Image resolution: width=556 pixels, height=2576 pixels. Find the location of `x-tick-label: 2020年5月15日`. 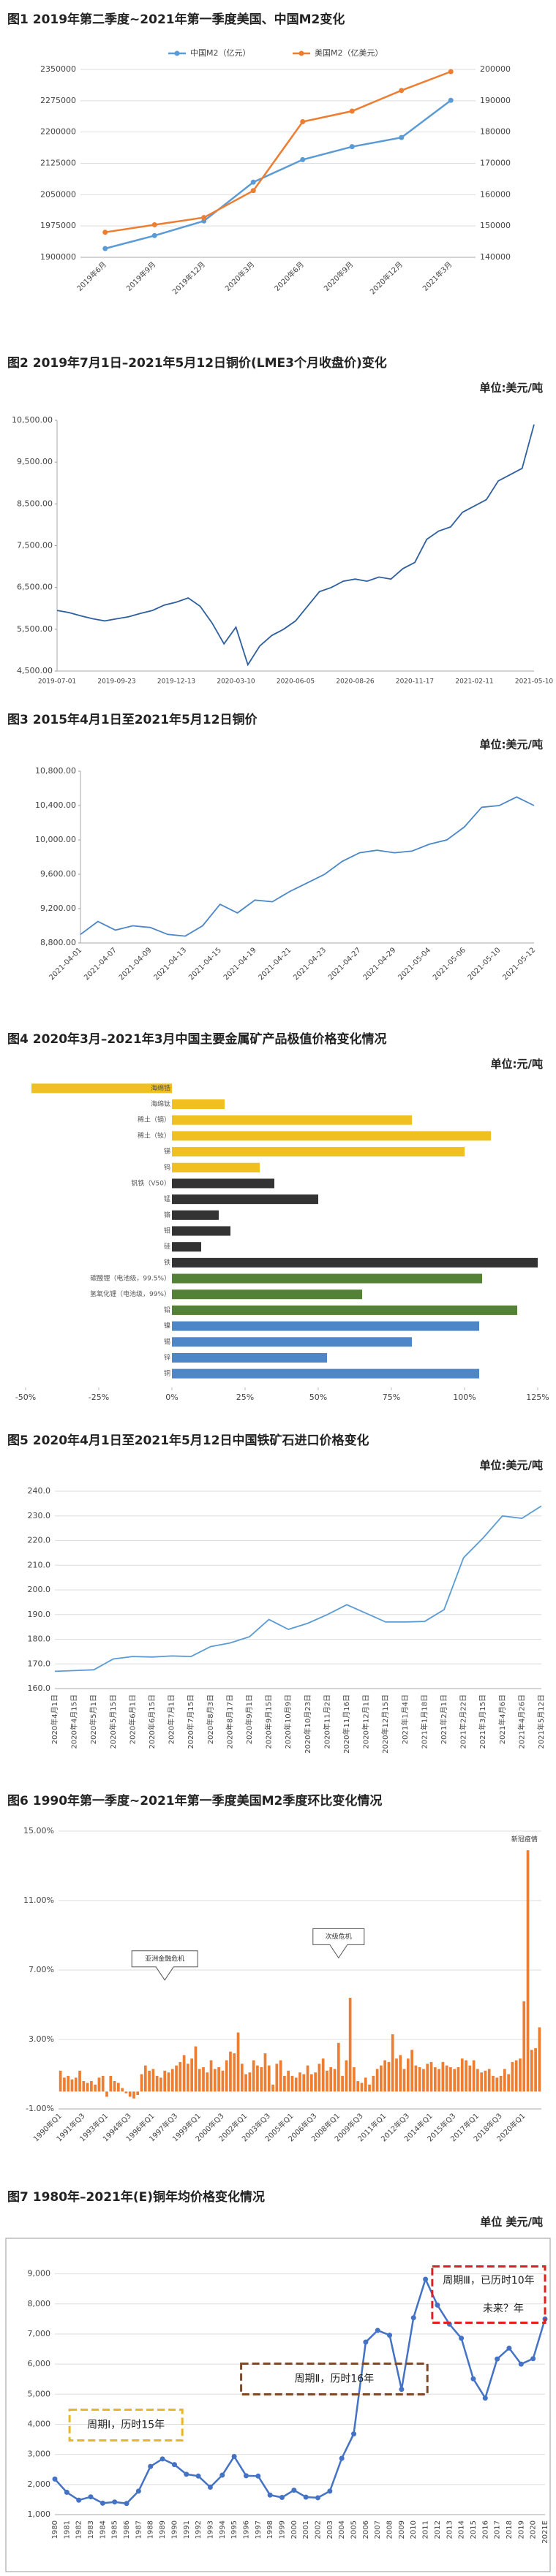

x-tick-label: 2020年5月15日 is located at coordinates (113, 1721).